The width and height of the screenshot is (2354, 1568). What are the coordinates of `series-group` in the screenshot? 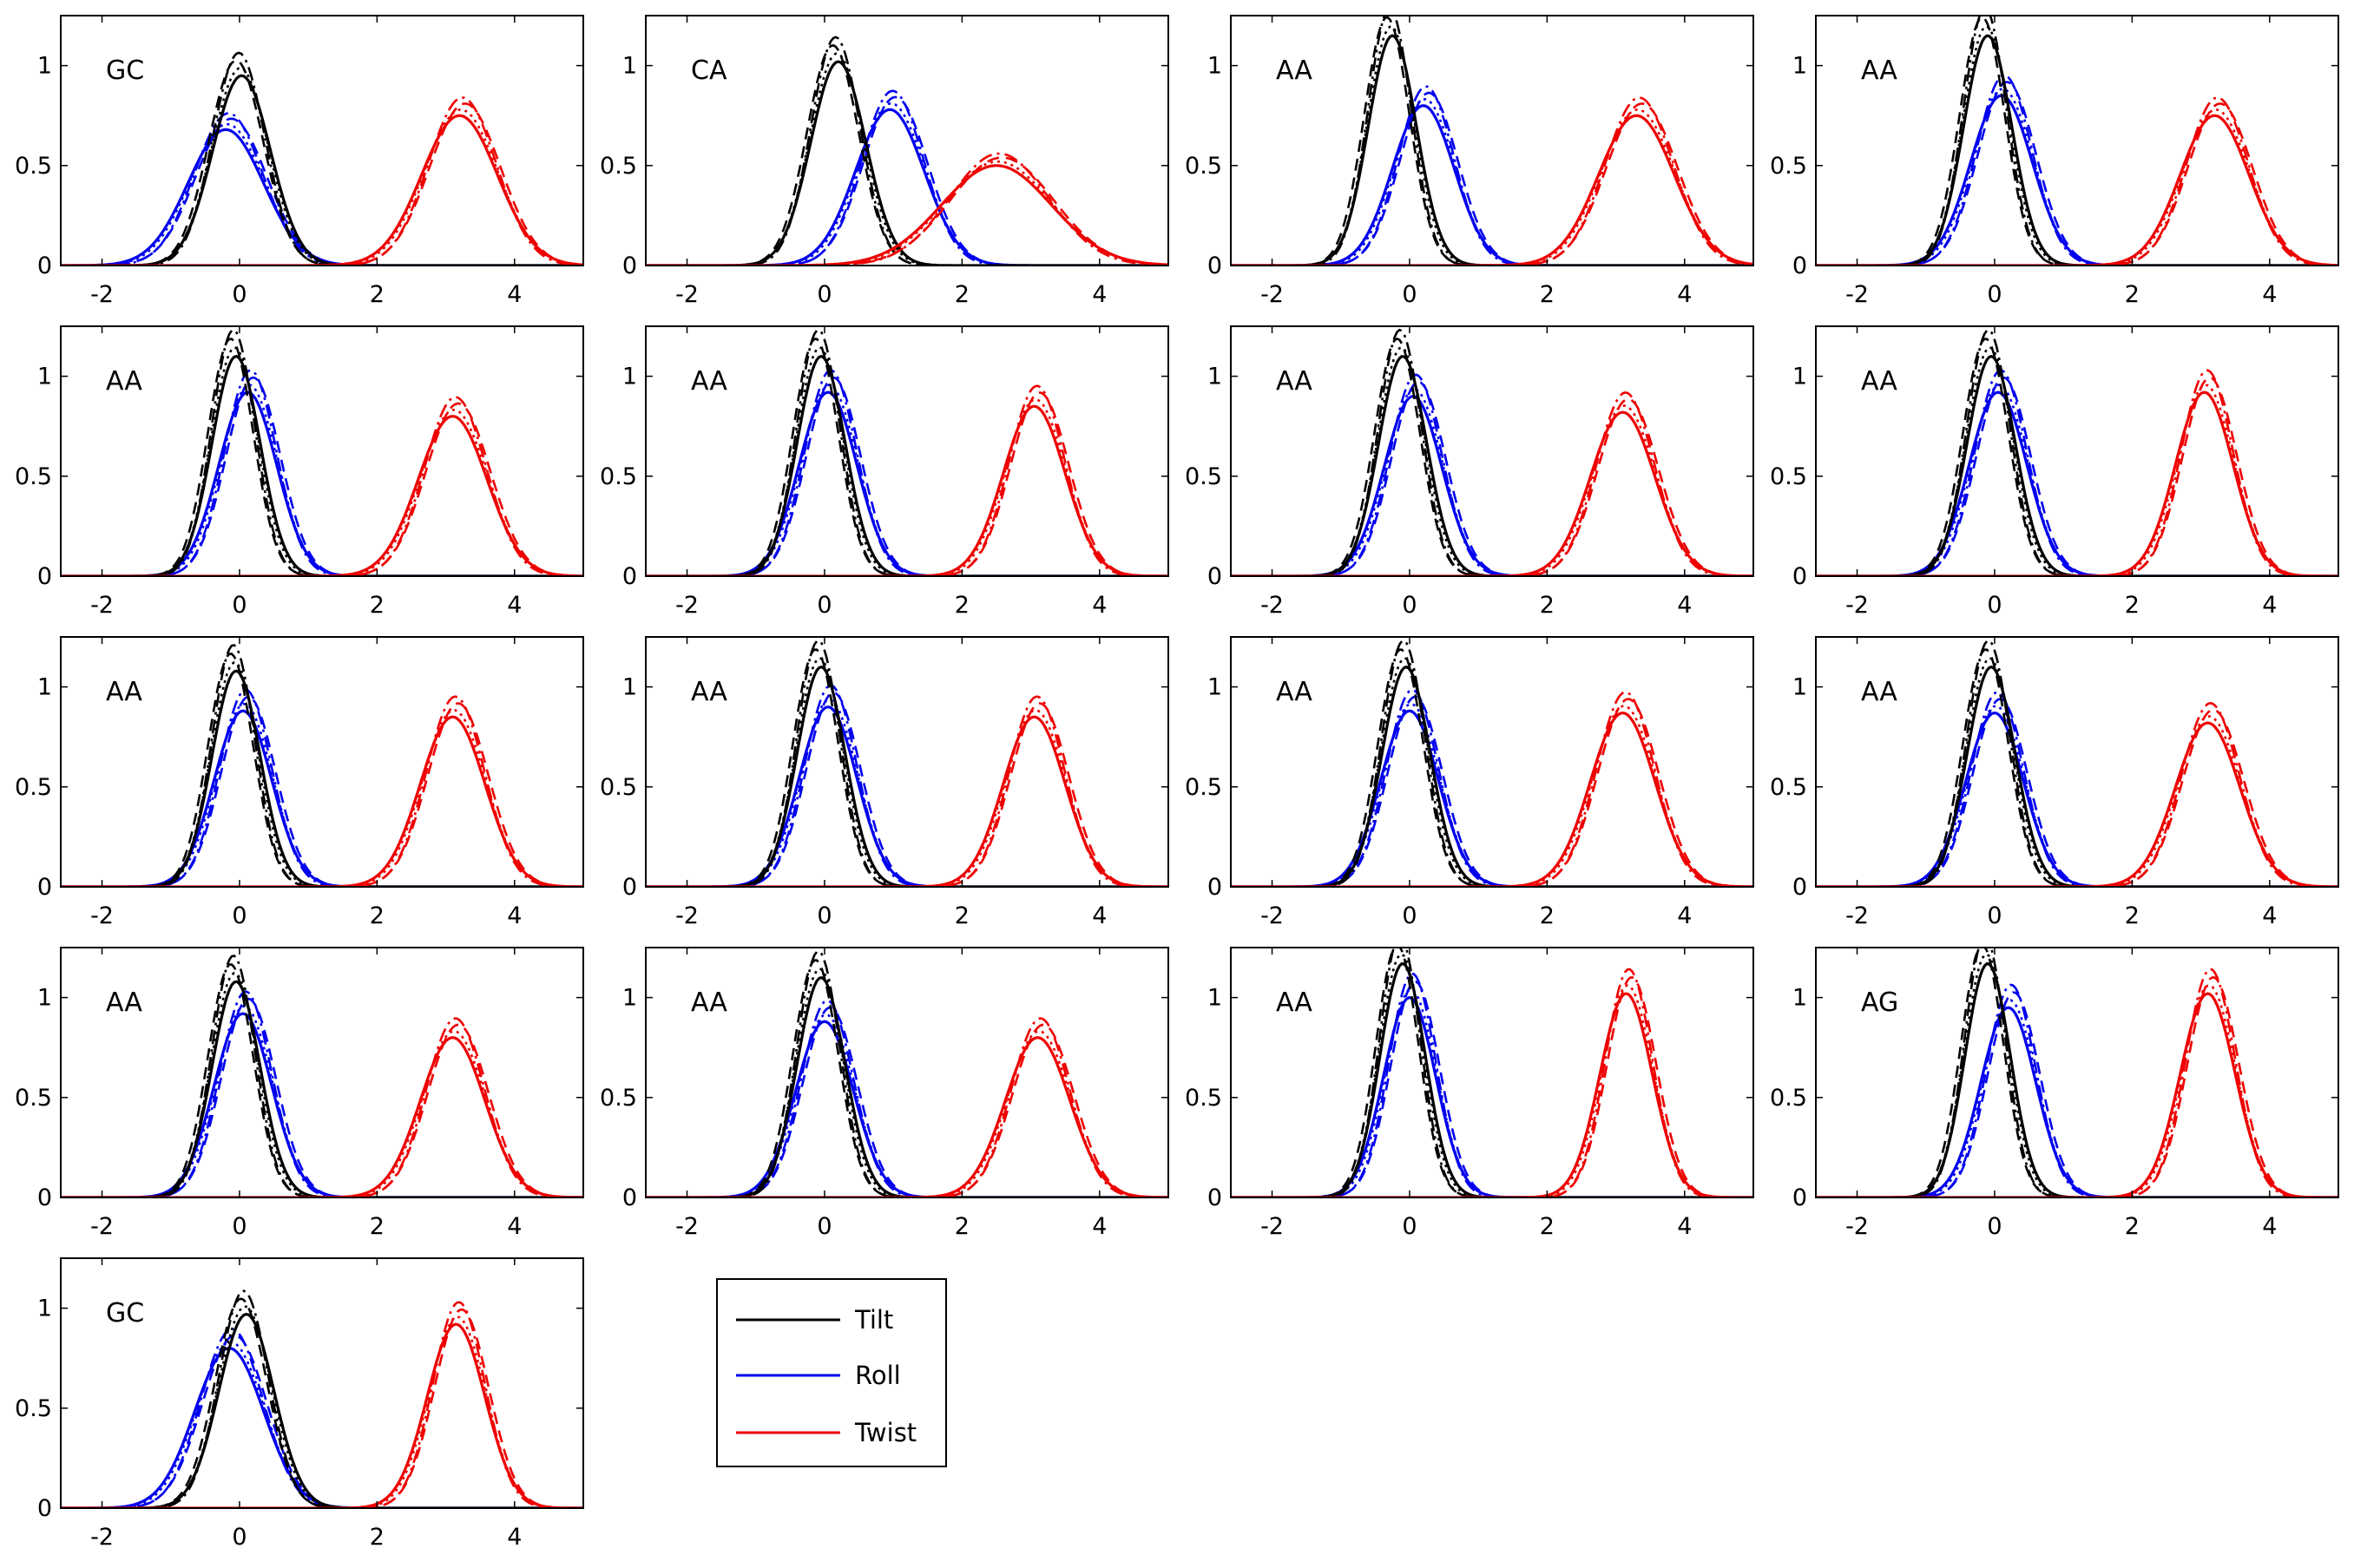 It's located at (322, 158).